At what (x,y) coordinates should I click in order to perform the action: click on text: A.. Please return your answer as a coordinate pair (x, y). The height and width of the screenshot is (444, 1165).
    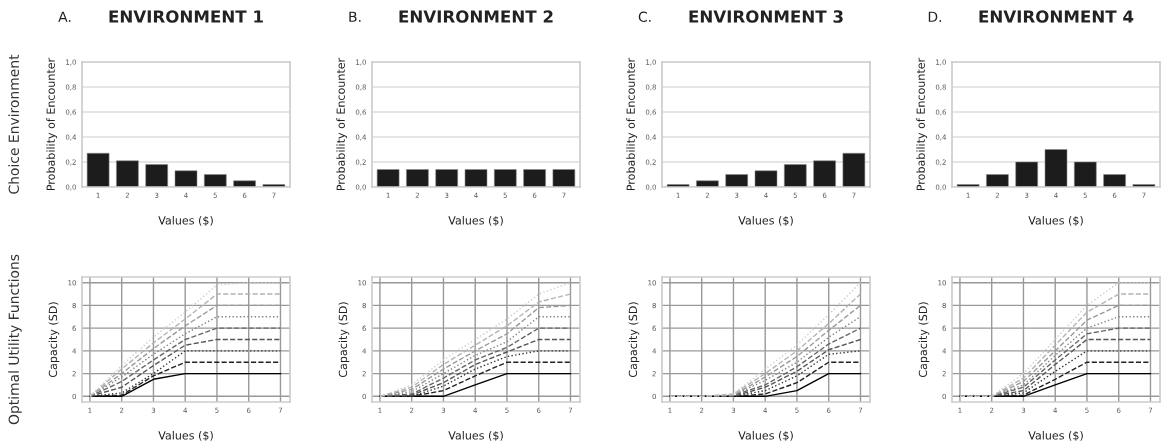
    Looking at the image, I should click on (64, 16).